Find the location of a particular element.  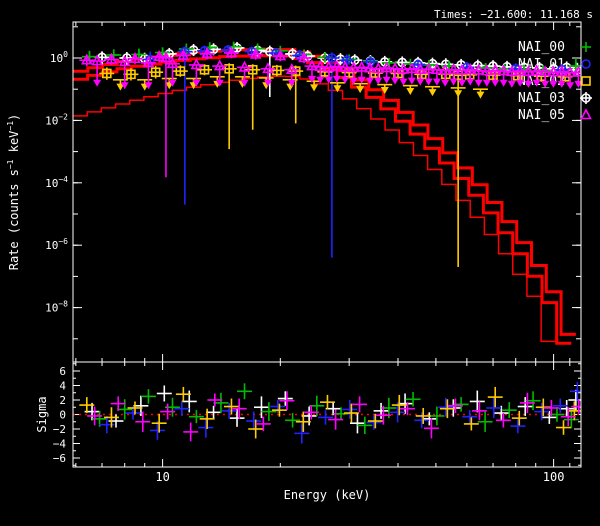

x-tick-label: 100 is located at coordinates (554, 477).